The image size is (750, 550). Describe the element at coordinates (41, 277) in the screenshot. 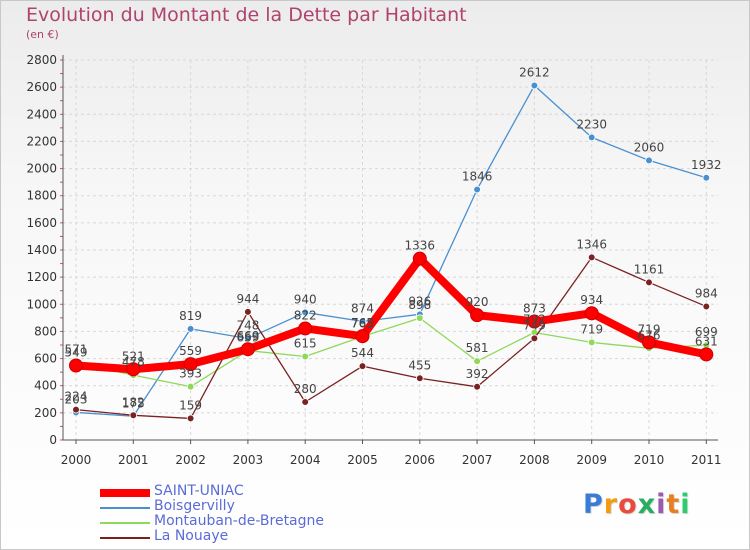

I see `y-tick-label: 1200` at that location.